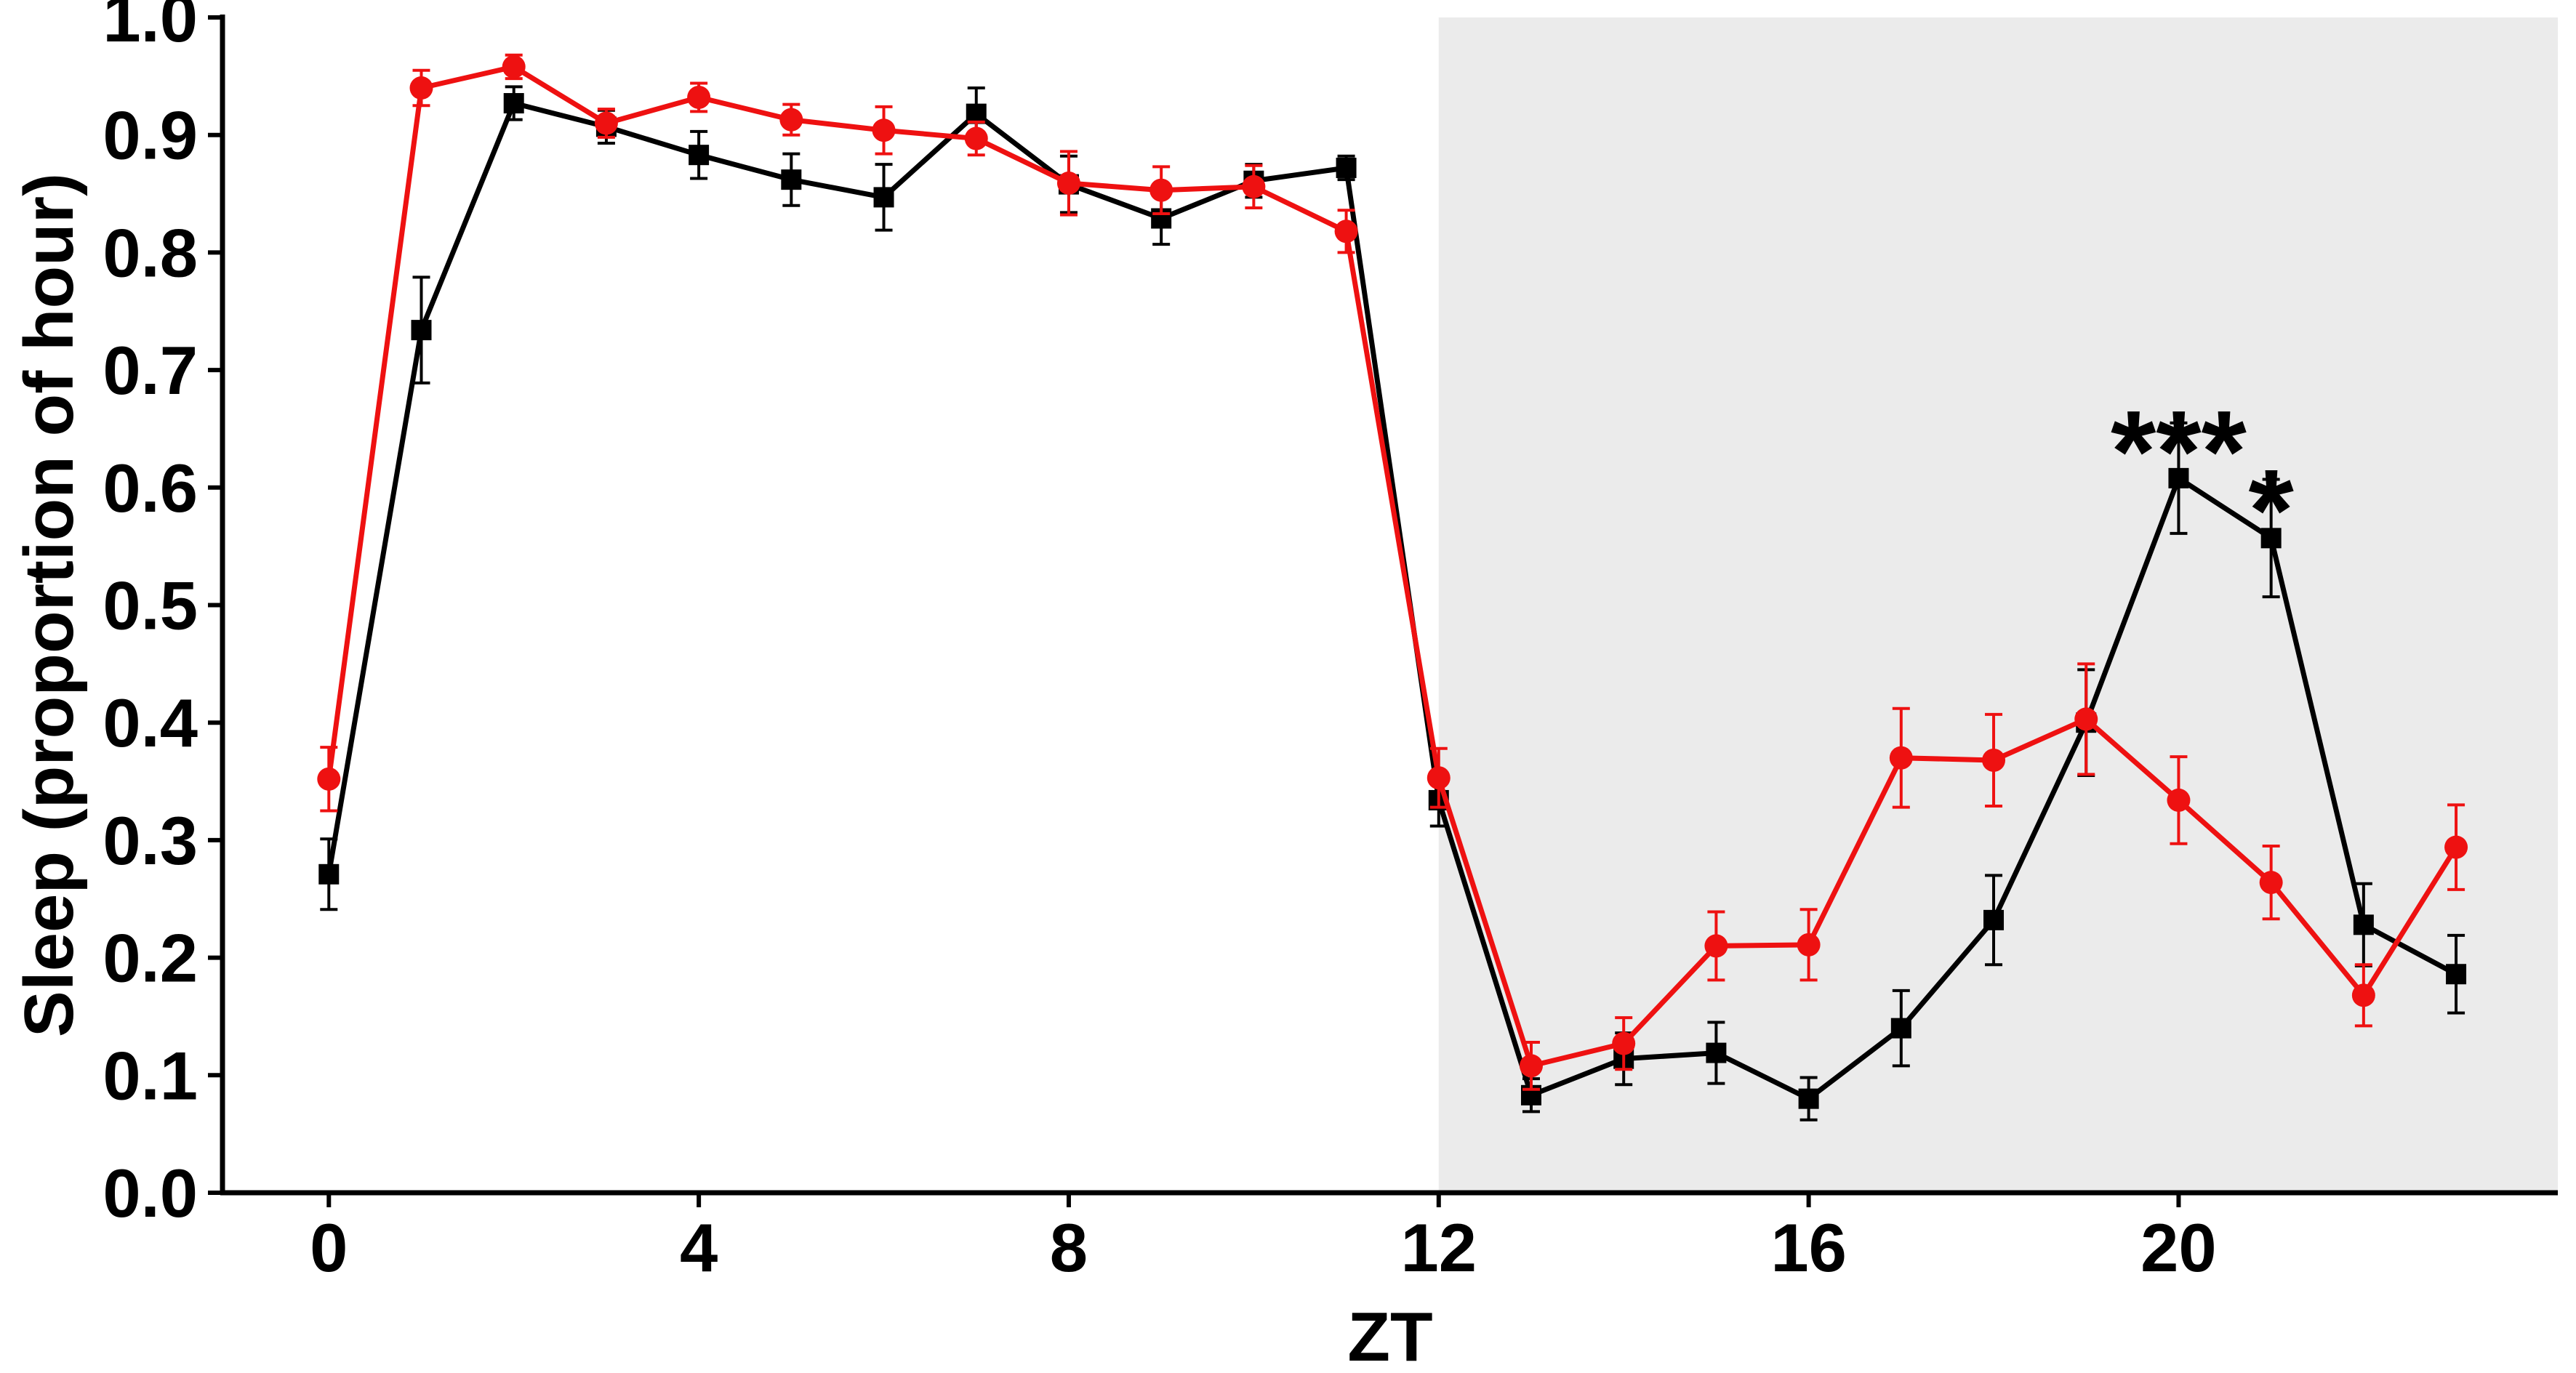 The image size is (2576, 1373). Describe the element at coordinates (329, 1247) in the screenshot. I see `x-tick-label: 0` at that location.